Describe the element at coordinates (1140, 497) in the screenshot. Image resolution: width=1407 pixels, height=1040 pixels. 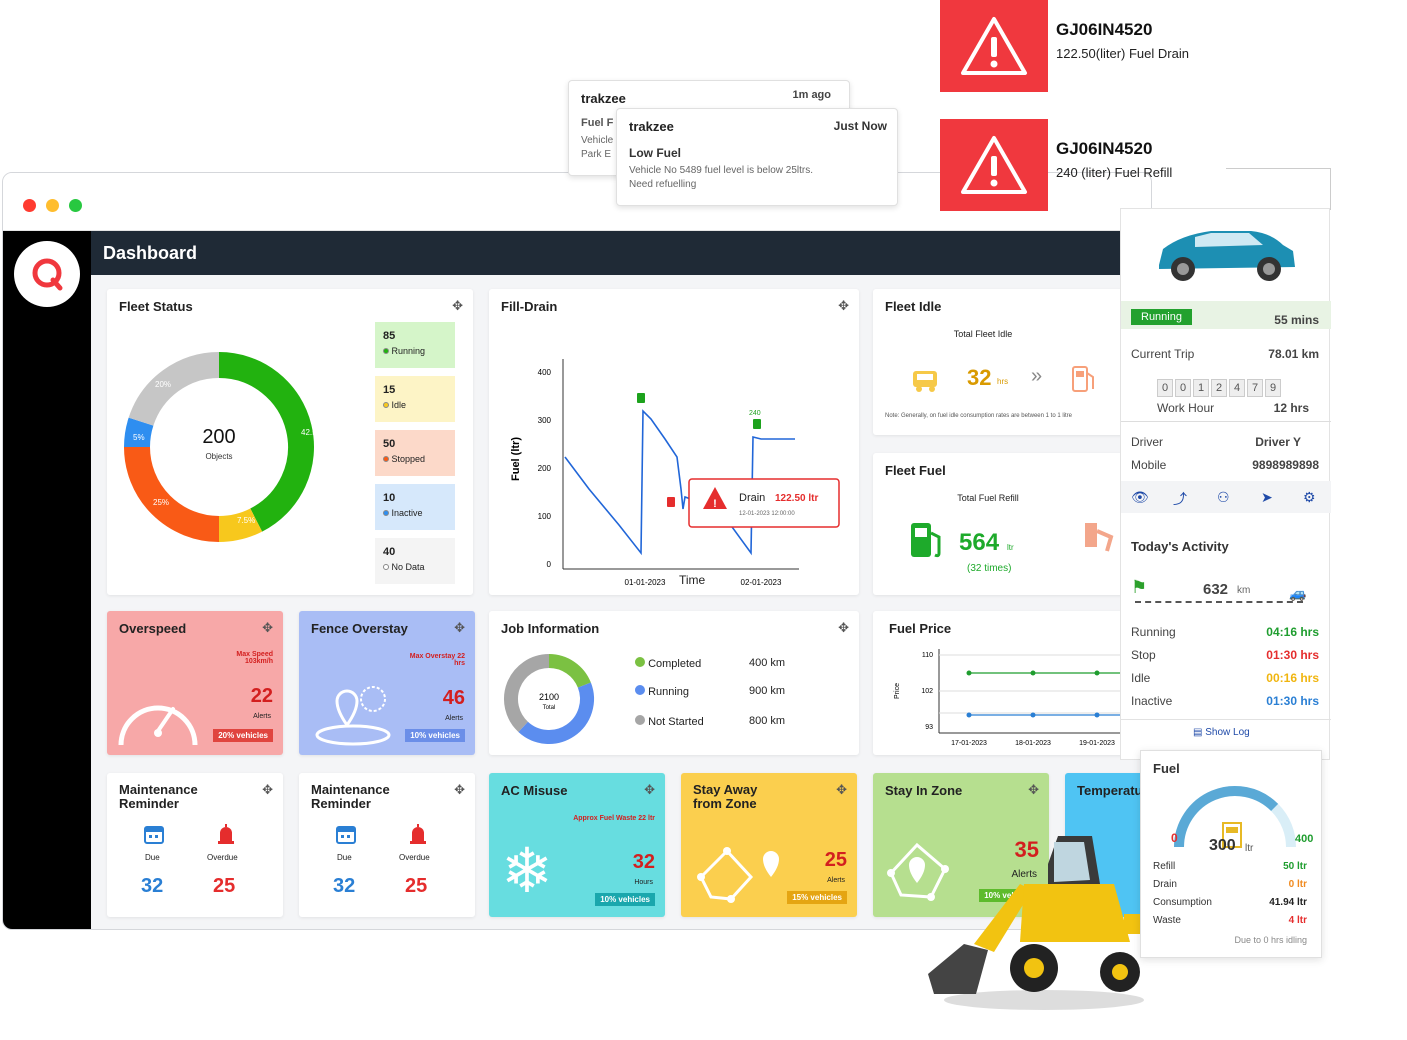
I see `view-icon: 👁` at that location.